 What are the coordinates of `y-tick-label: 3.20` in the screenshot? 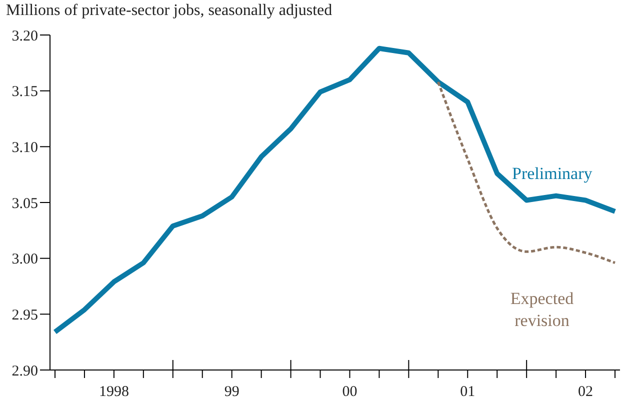 It's located at (25, 36).